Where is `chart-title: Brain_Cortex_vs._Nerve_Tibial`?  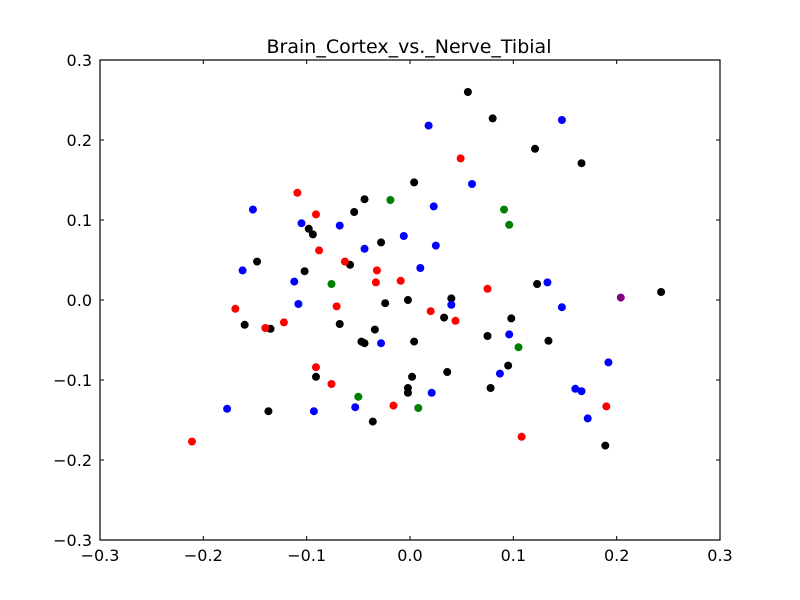 chart-title: Brain_Cortex_vs._Nerve_Tibial is located at coordinates (409, 47).